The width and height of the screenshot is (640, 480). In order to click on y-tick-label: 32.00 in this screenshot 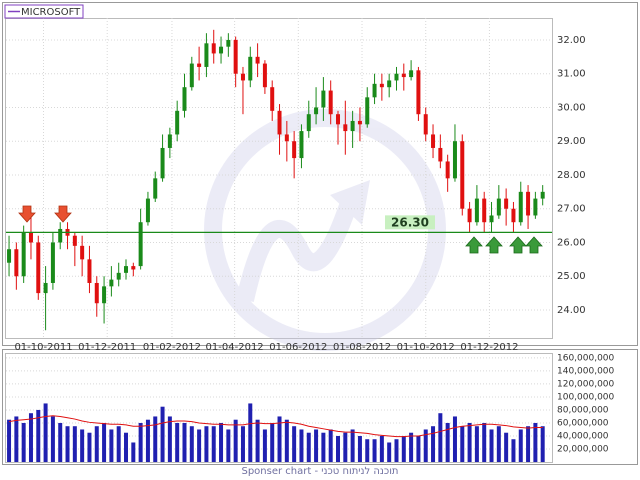, I will do `click(571, 40)`.